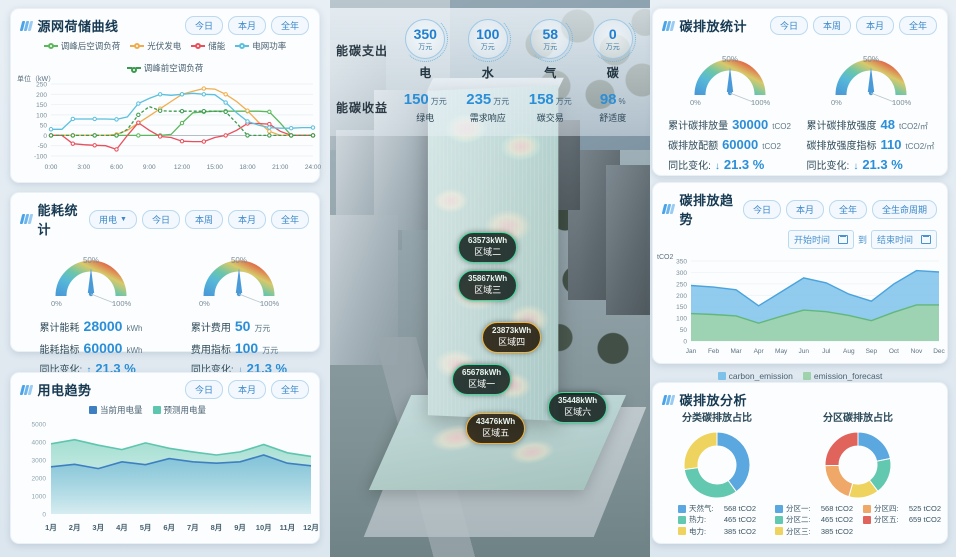  I want to click on svg-text: 21:00, so click(280, 167).